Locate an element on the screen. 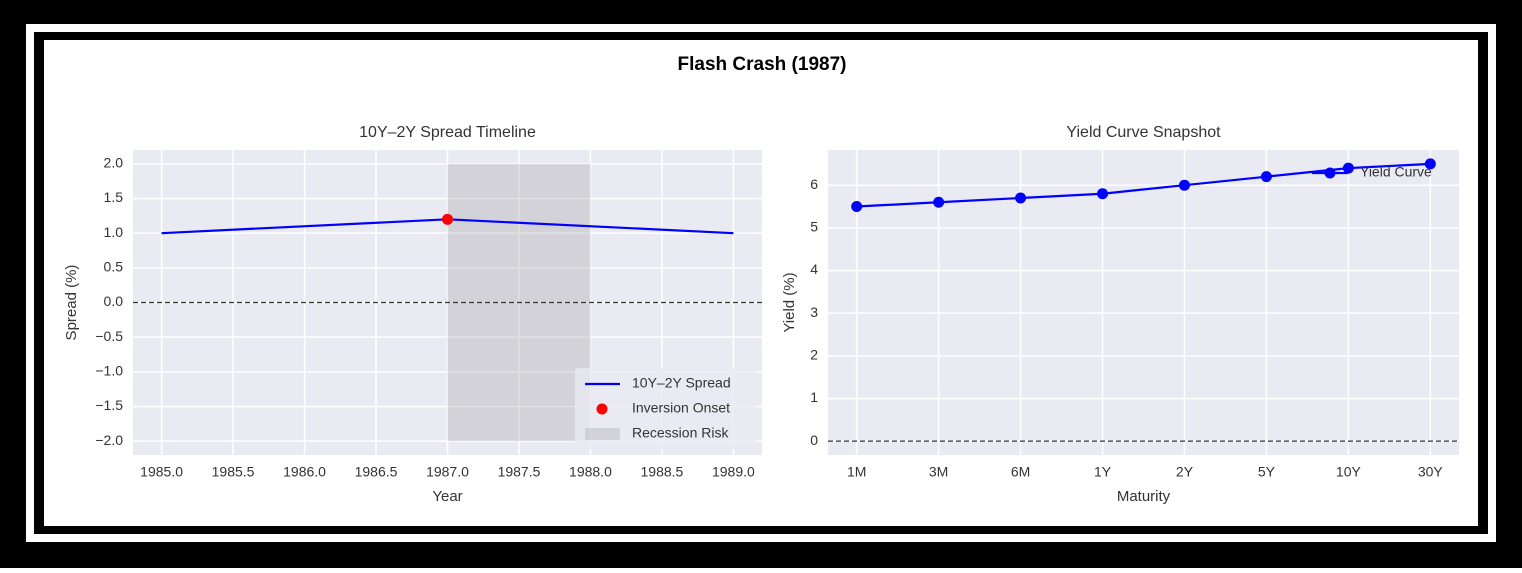 The image size is (1522, 573). x-tick-label: 5Y is located at coordinates (1267, 472).